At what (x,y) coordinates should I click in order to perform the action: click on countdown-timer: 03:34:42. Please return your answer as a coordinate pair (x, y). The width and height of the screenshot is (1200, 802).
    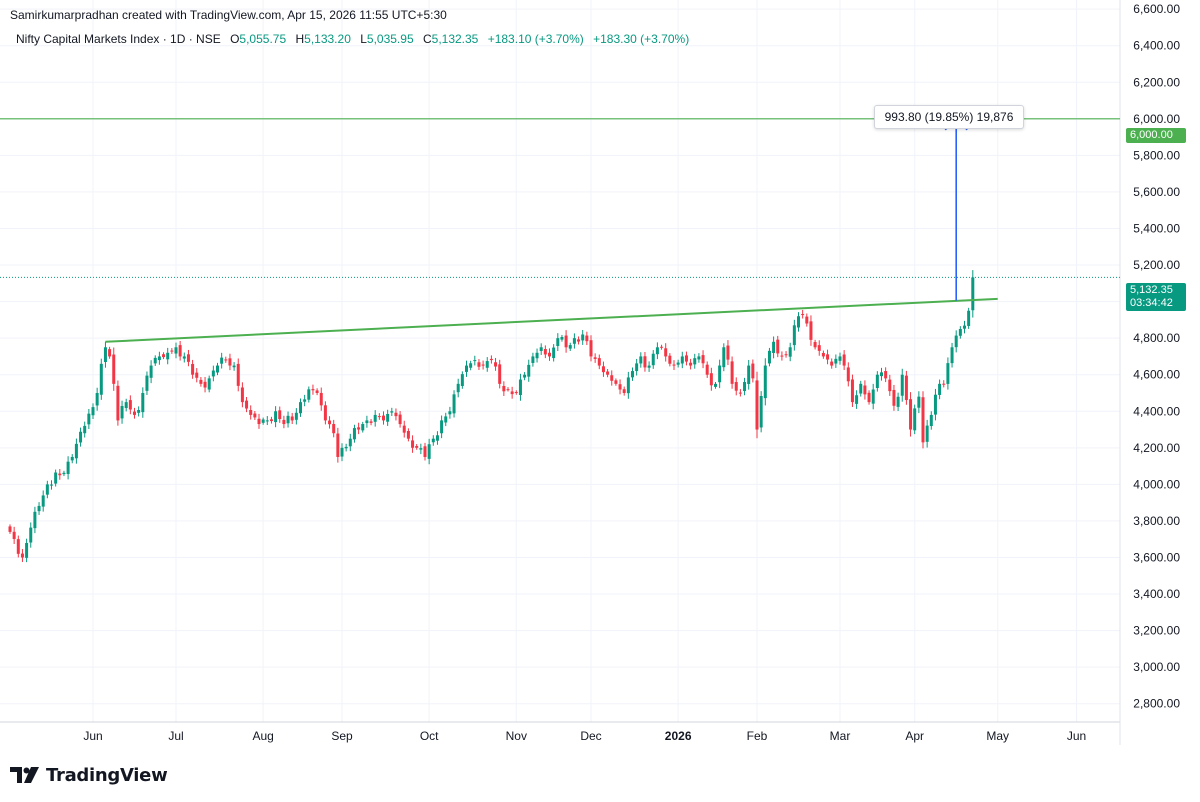
    Looking at the image, I should click on (1151, 303).